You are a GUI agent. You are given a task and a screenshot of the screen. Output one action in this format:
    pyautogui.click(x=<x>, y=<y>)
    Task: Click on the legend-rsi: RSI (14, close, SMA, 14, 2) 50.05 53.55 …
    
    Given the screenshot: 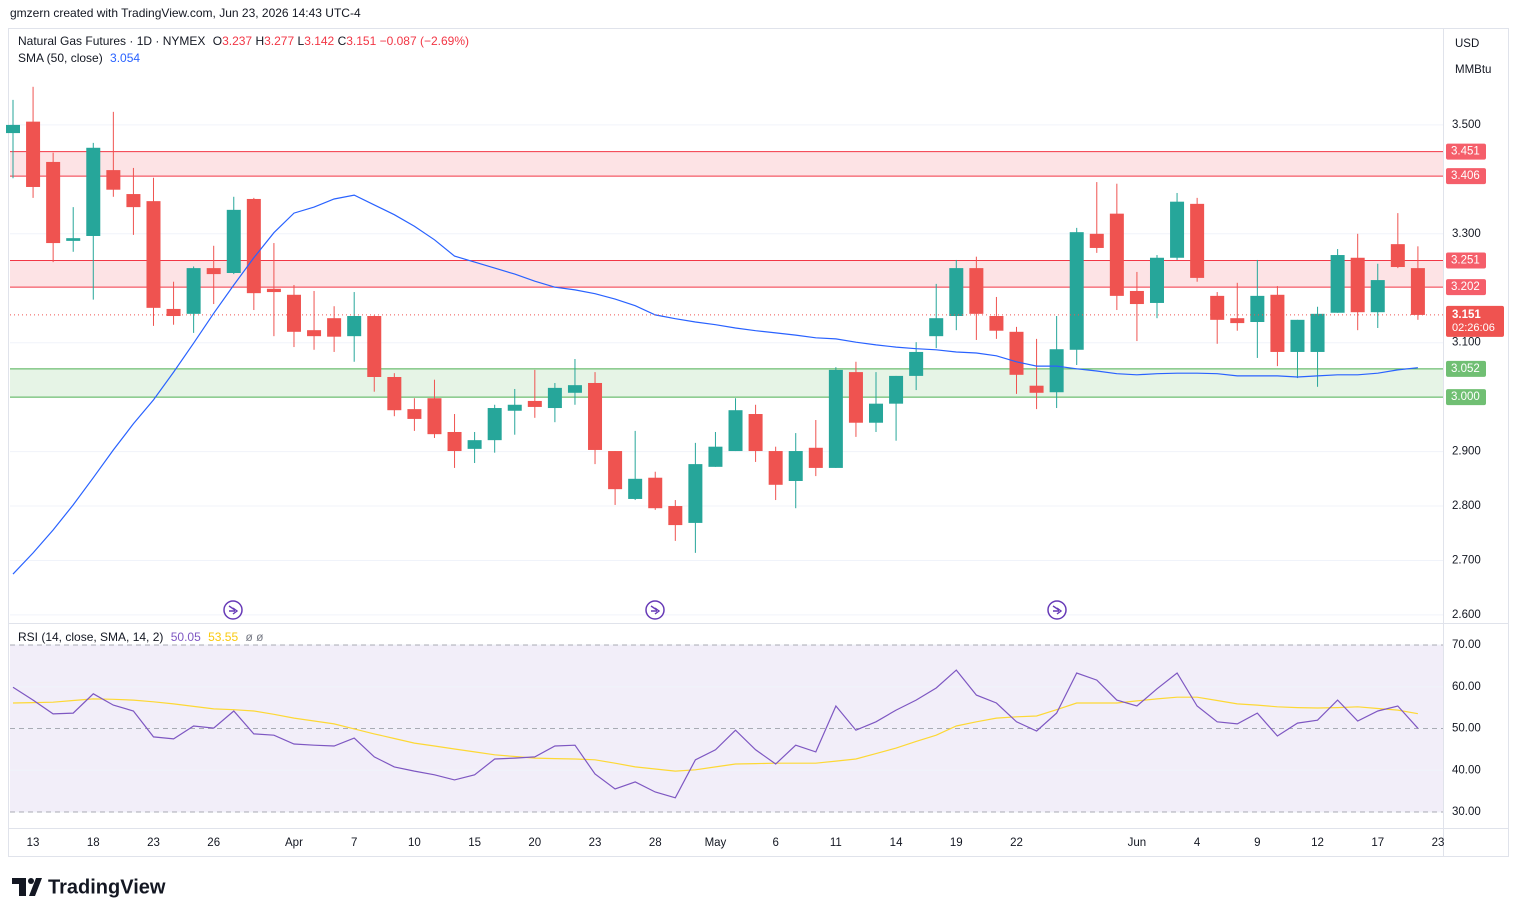 What is the action you would take?
    pyautogui.click(x=141, y=637)
    